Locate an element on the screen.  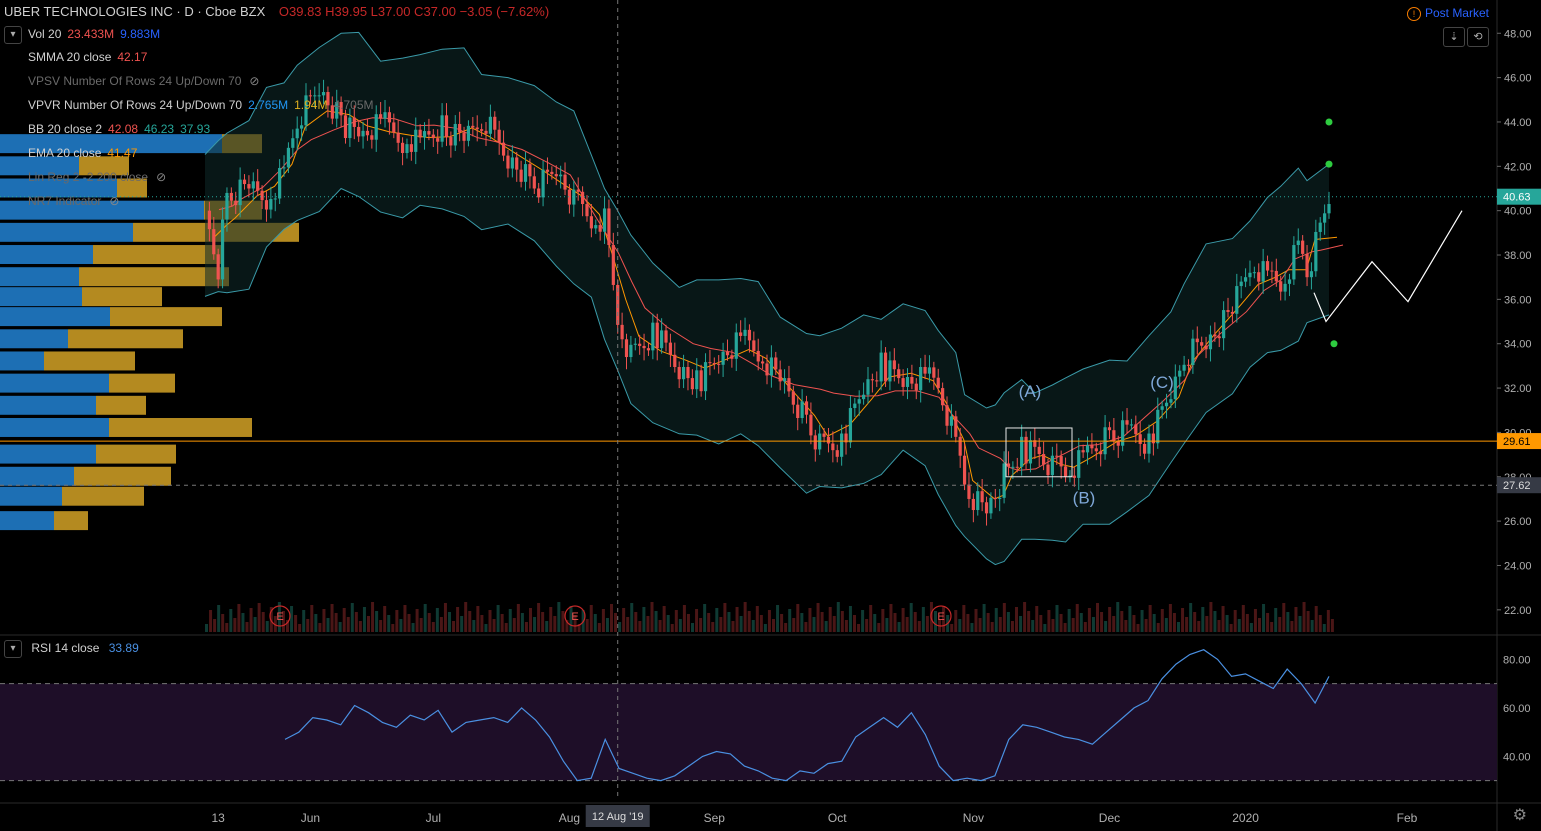
gear-icon: ⚙ is located at coordinates (1519, 815).